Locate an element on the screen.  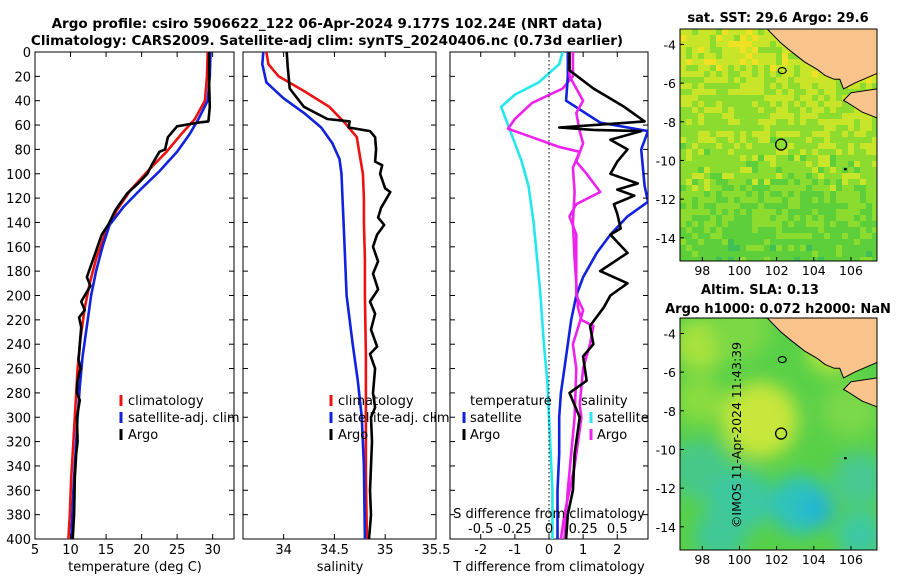
legend-label-satellite: satellite-adj. clim is located at coordinates (394, 418).